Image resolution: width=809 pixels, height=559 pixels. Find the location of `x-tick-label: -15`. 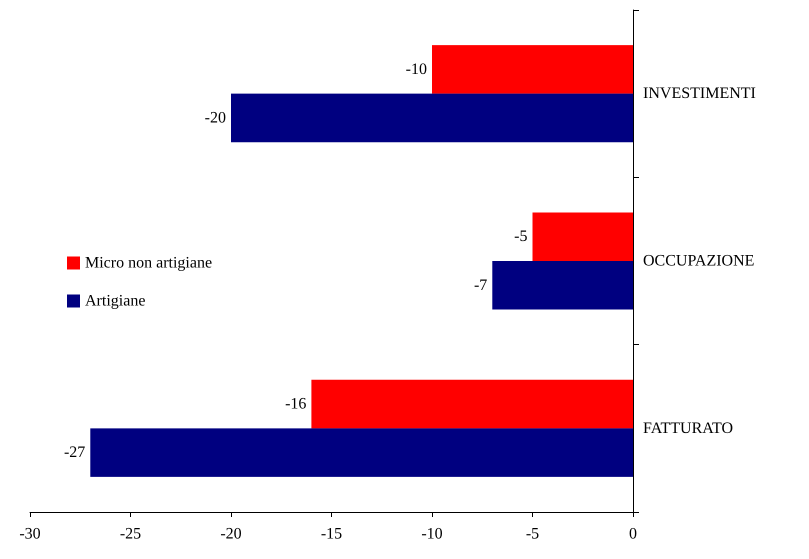

x-tick-label: -15 is located at coordinates (331, 534).